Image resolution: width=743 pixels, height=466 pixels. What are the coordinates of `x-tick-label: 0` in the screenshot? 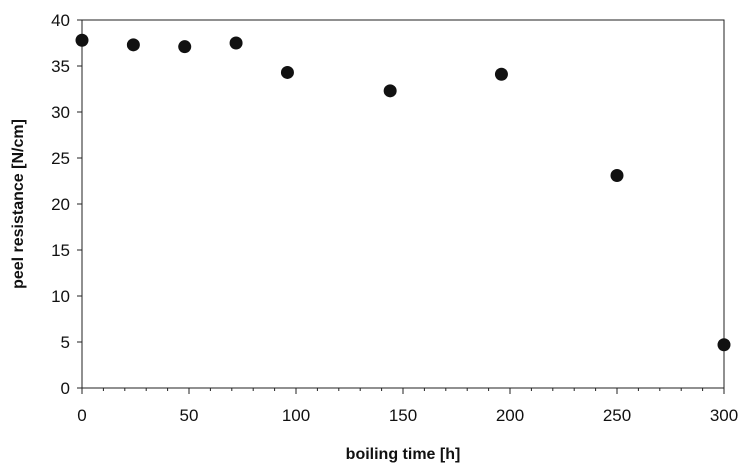 It's located at (81, 415).